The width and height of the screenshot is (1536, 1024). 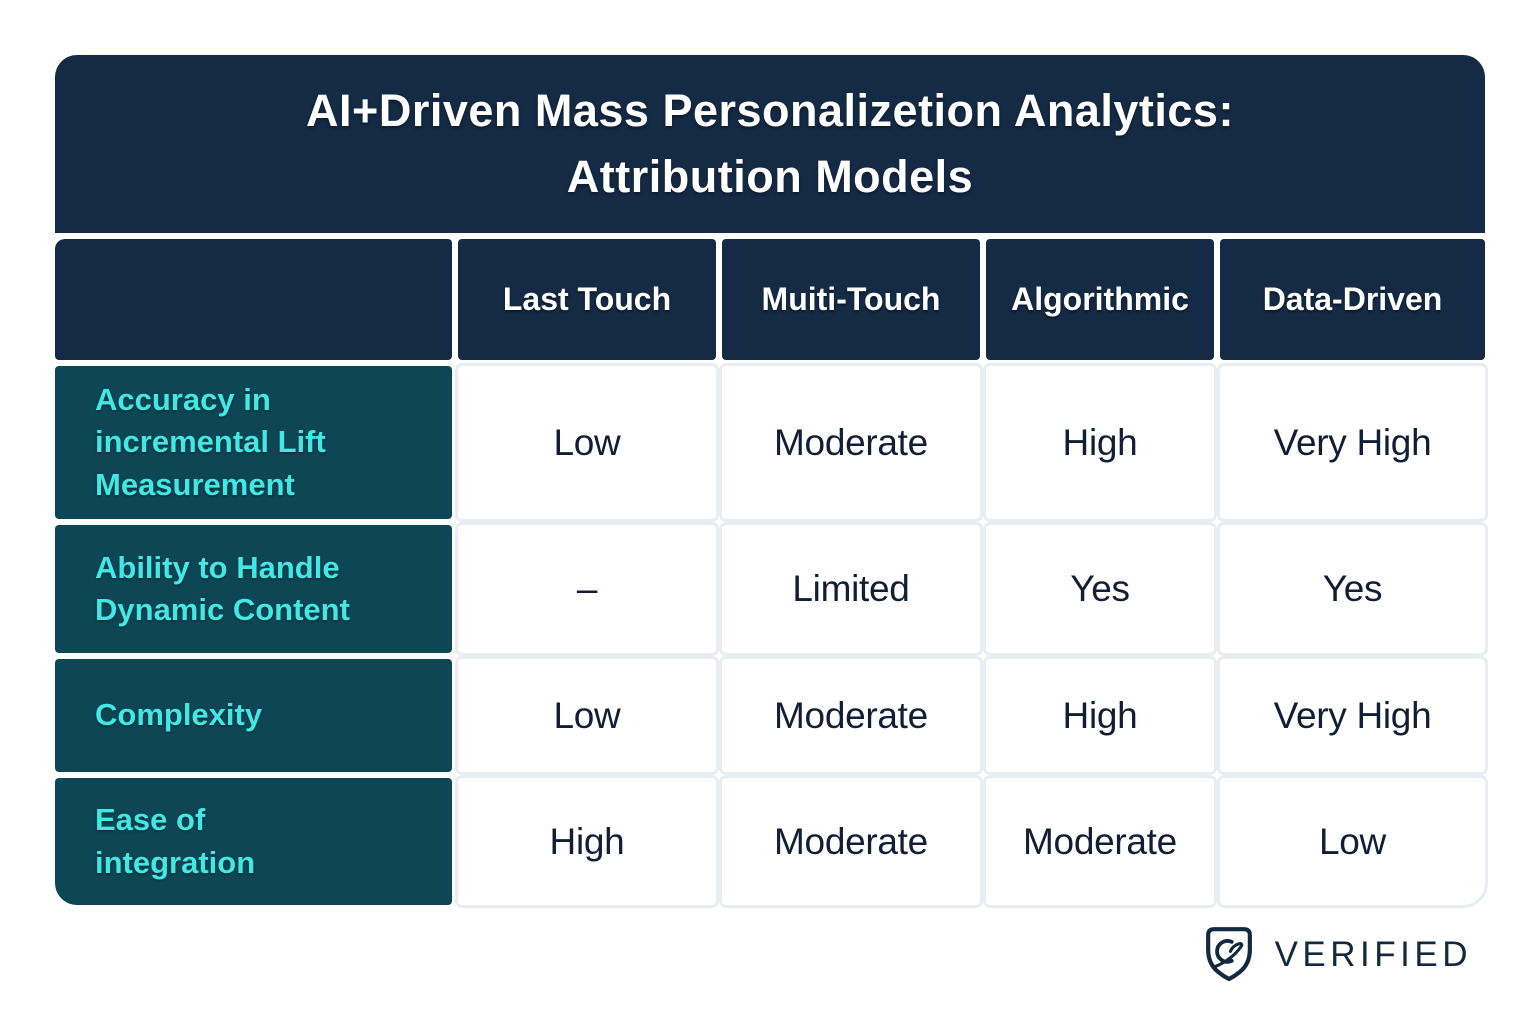 I want to click on row-label-accuracy: Accuracy in incremental Lift Measurement, so click(x=253, y=442).